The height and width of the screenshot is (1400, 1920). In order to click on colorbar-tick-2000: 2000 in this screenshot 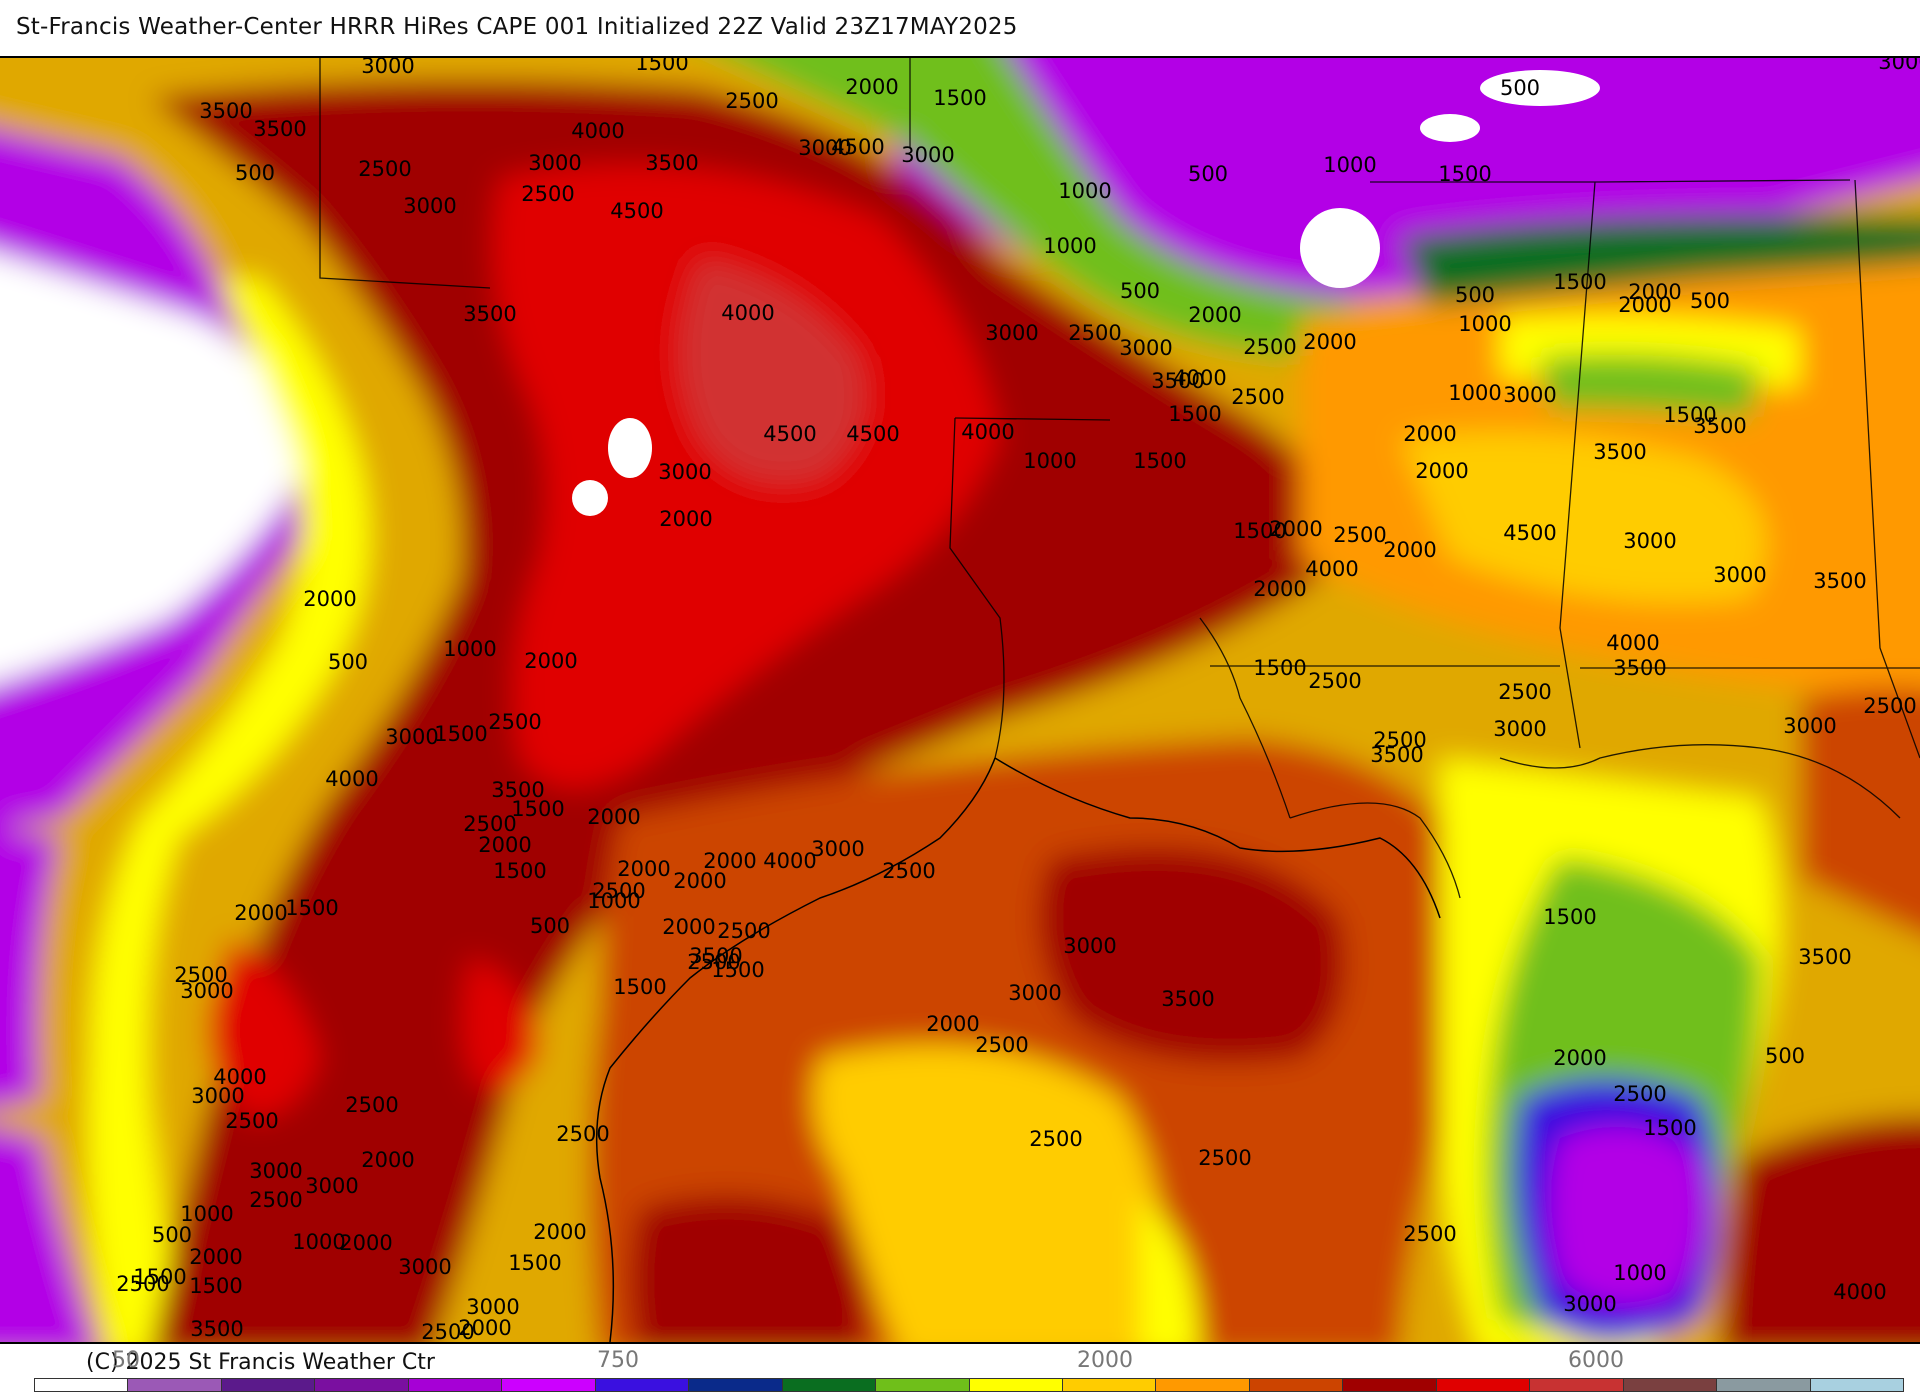, I will do `click(1105, 1360)`.